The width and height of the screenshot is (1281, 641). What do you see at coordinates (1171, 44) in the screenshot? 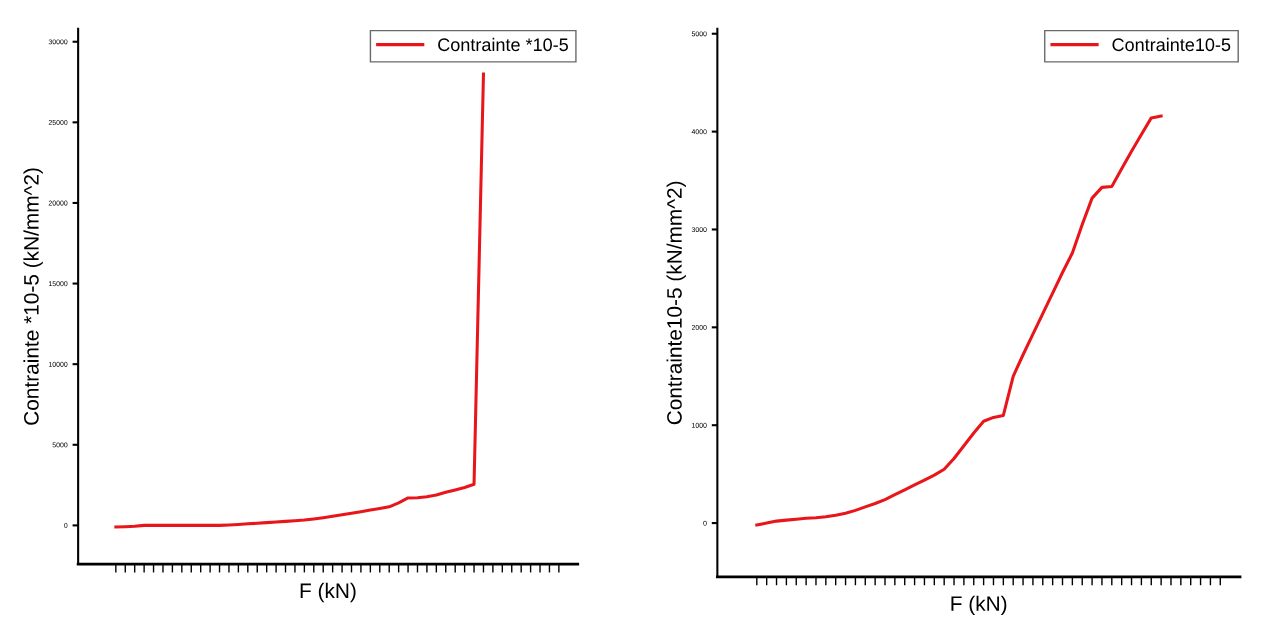
I see `legend-label: Contrainte10-5` at bounding box center [1171, 44].